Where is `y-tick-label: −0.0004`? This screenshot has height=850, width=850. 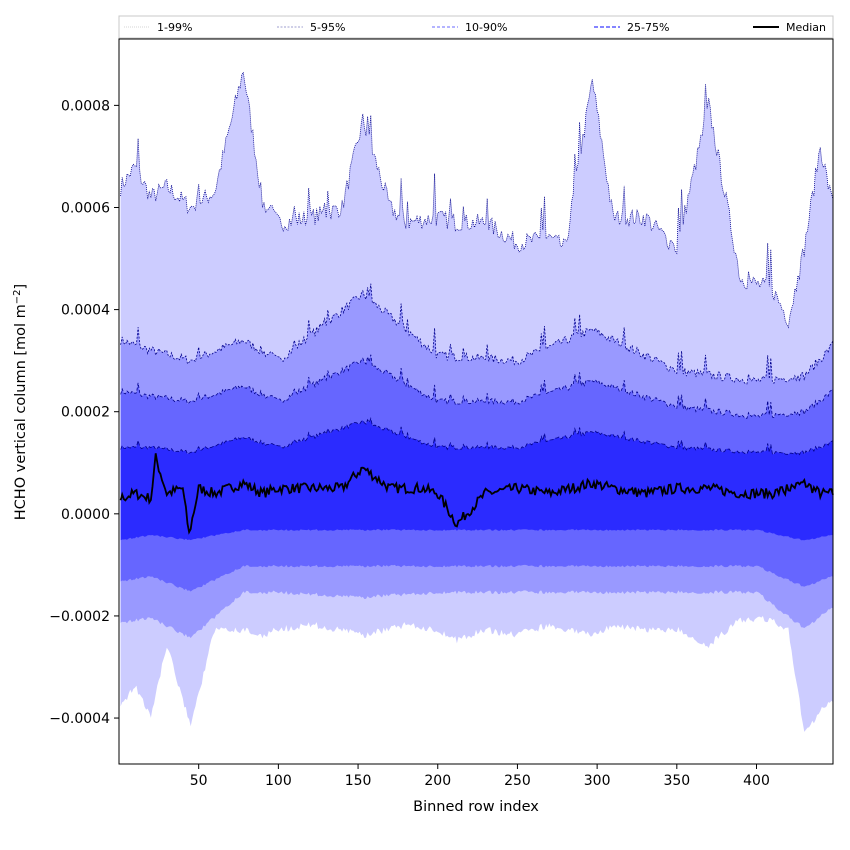
y-tick-label: −0.0004 is located at coordinates (79, 719).